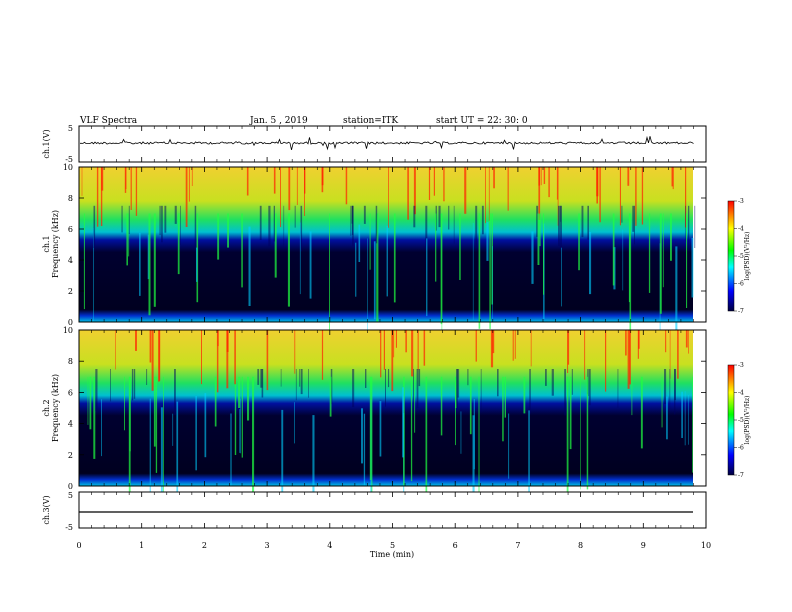 This screenshot has height=612, width=792. What do you see at coordinates (517, 545) in the screenshot?
I see `x-tick-label-7: 7` at bounding box center [517, 545].